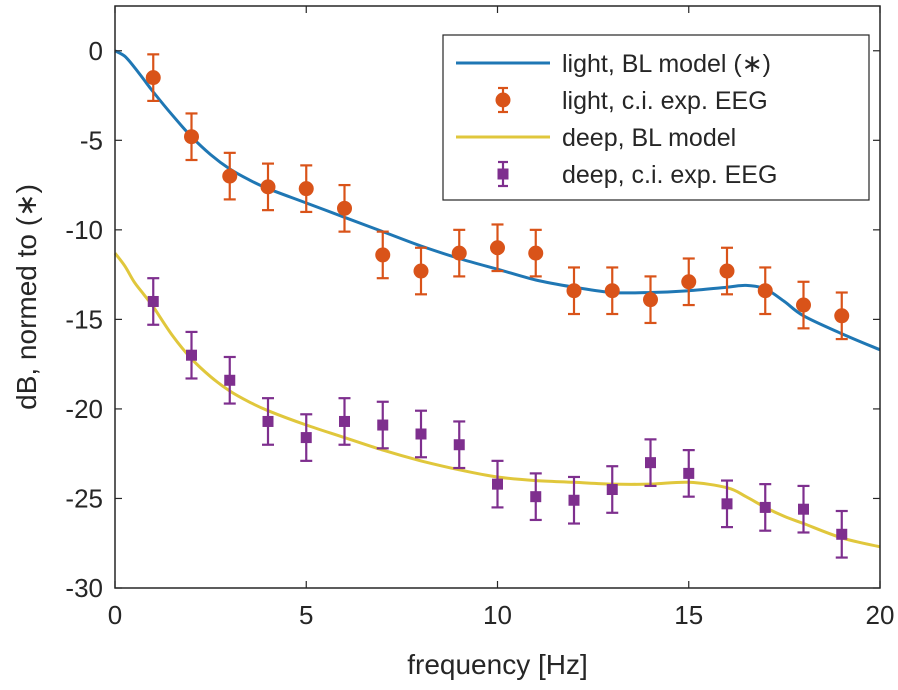  Describe the element at coordinates (669, 175) in the screenshot. I see `legend-label-deep-eeg: deep, c.i. exp. EEG` at that location.